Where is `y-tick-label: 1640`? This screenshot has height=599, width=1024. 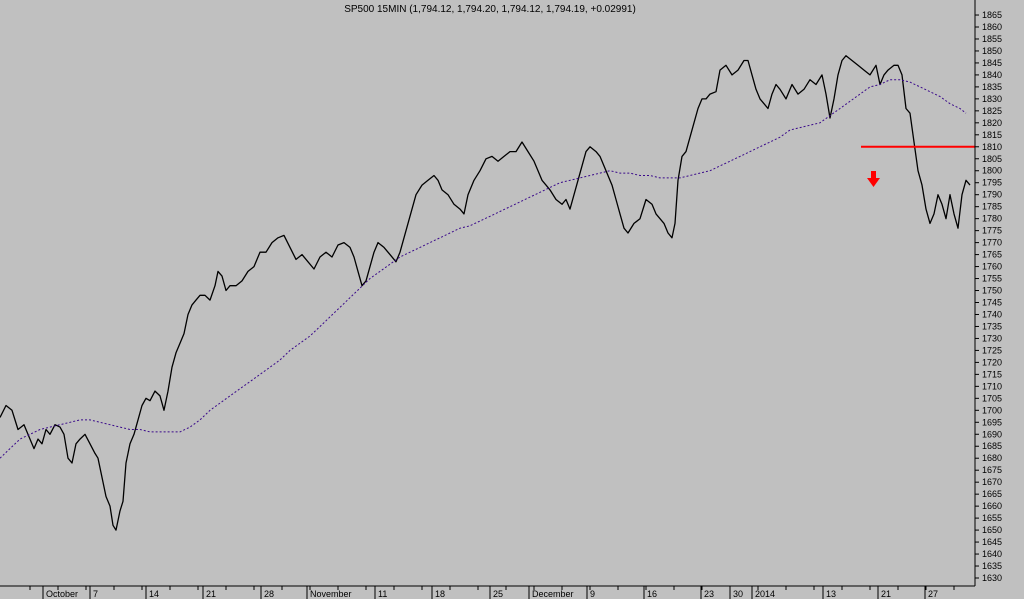 y-tick-label: 1640 is located at coordinates (992, 554).